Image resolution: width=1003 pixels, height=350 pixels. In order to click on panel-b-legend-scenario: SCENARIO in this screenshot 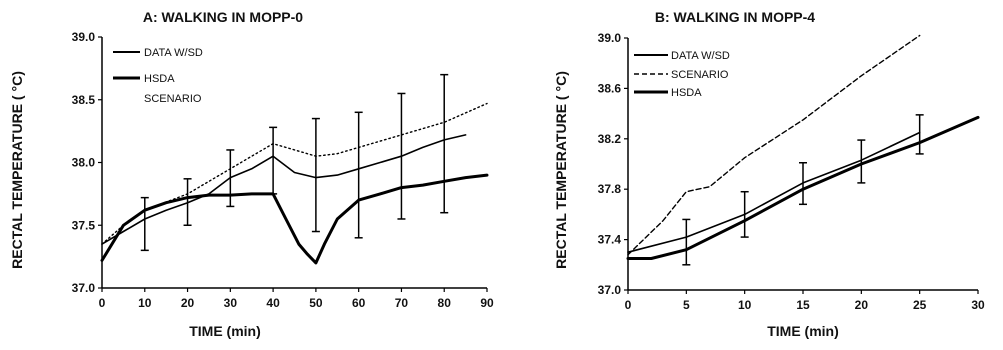, I will do `click(700, 75)`.